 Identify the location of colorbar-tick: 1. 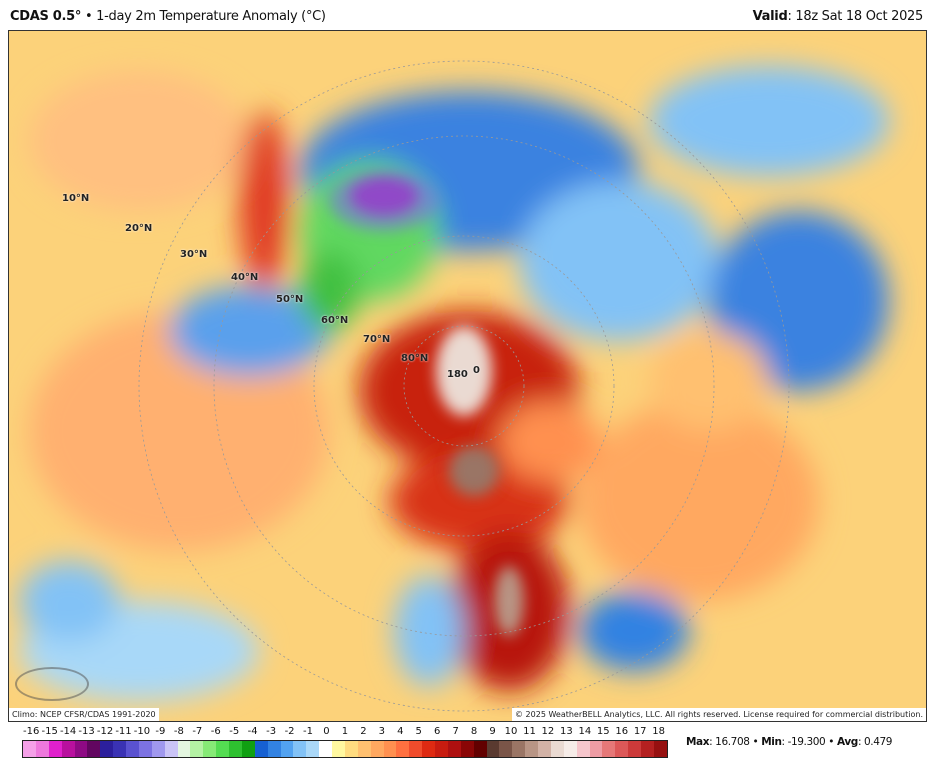
(345, 731).